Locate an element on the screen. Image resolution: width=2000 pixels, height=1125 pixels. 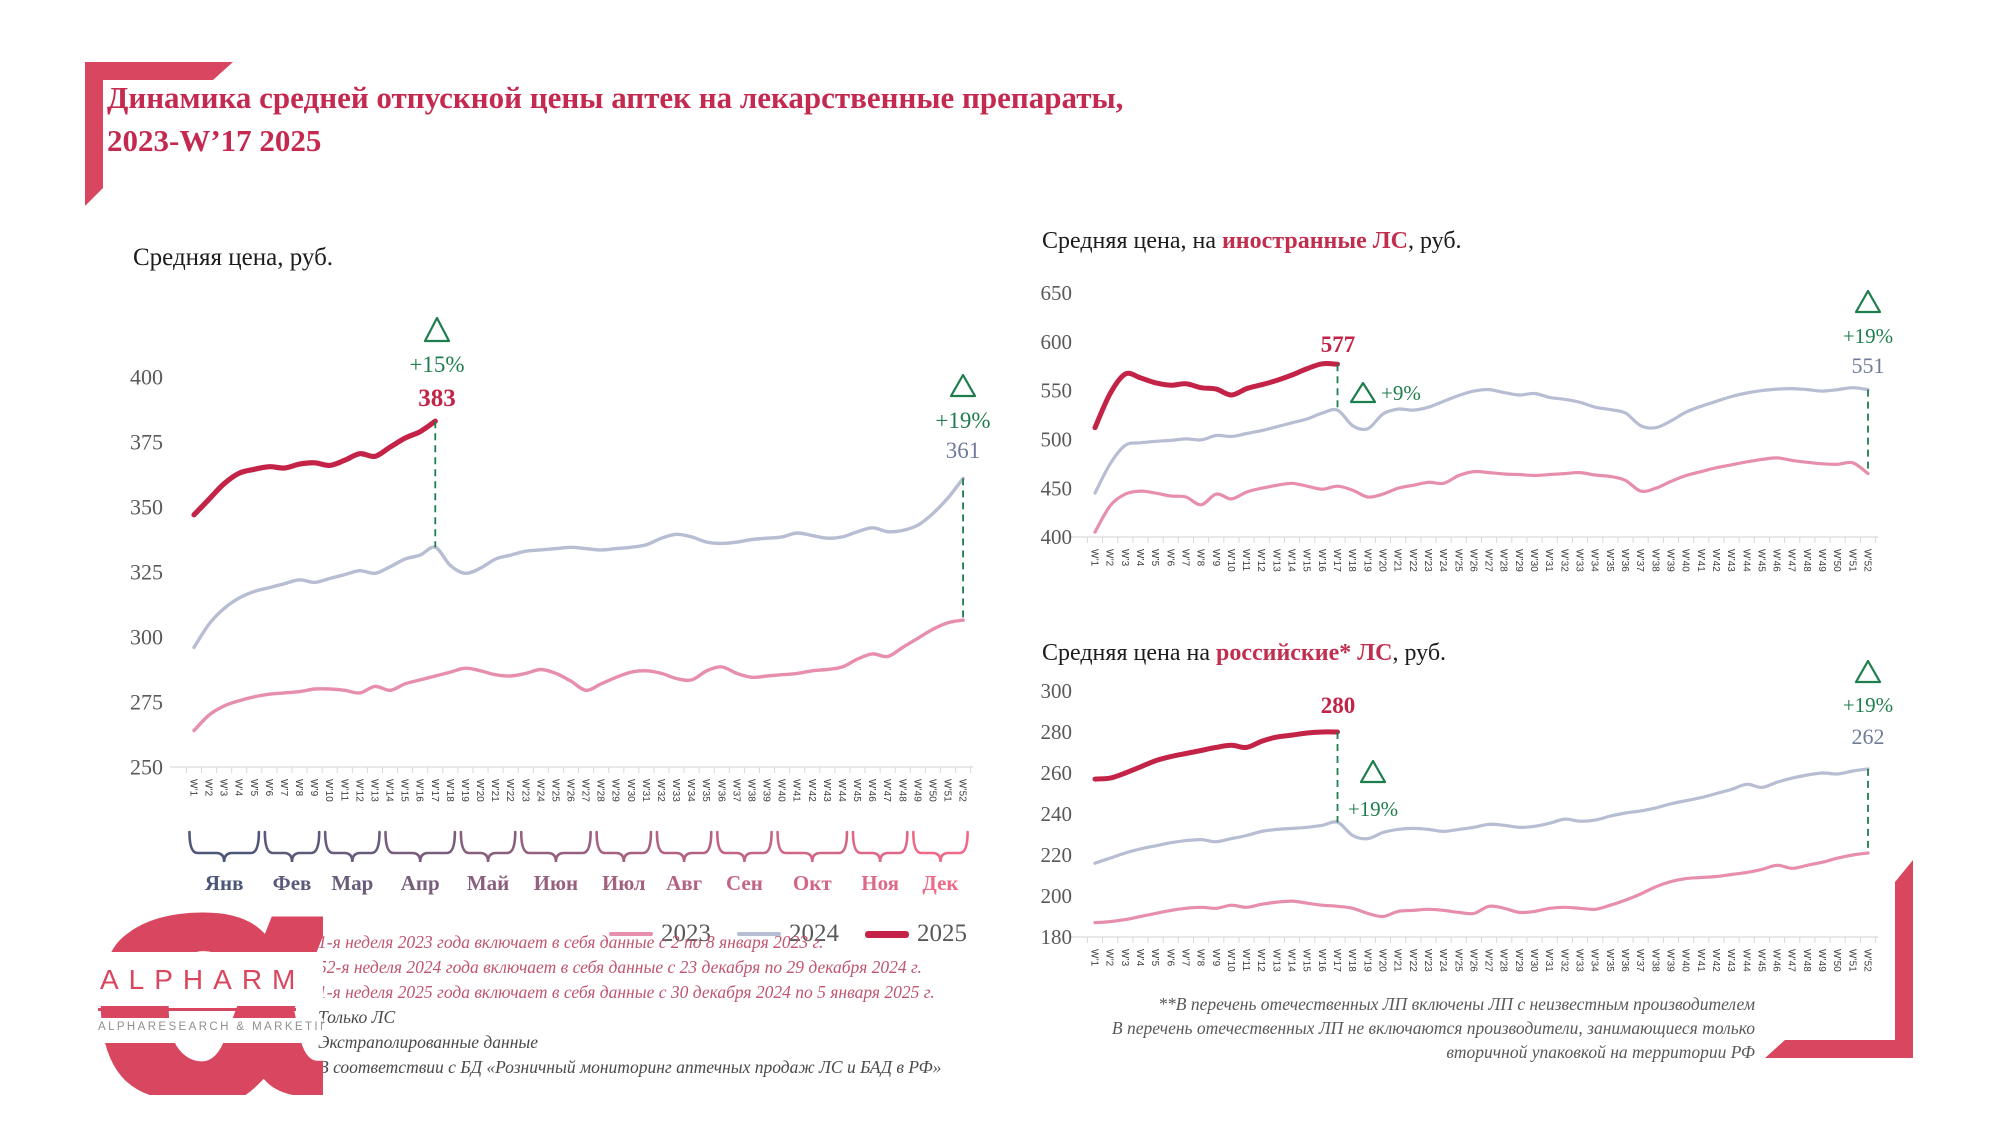
chart-foreign-title-suffix: , руб. is located at coordinates (1434, 241).